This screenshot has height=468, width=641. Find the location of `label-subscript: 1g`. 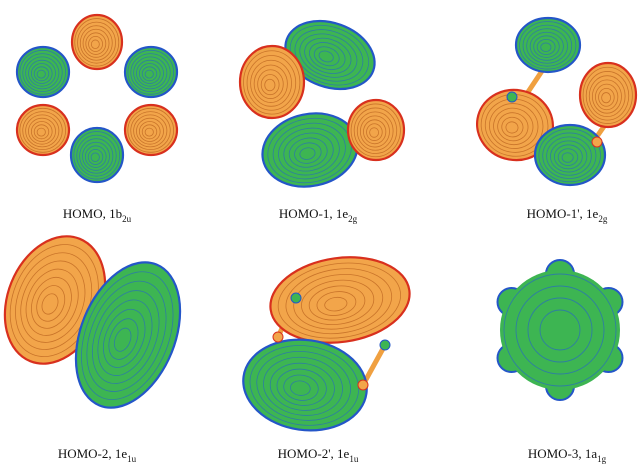

label-subscript: 1g is located at coordinates (602, 459).